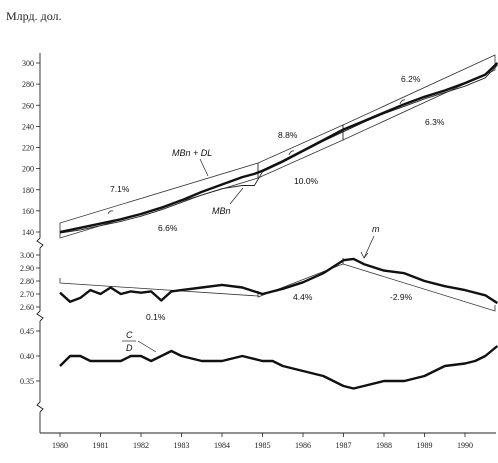  What do you see at coordinates (28, 63) in the screenshot?
I see `y-tick-label: 300` at bounding box center [28, 63].